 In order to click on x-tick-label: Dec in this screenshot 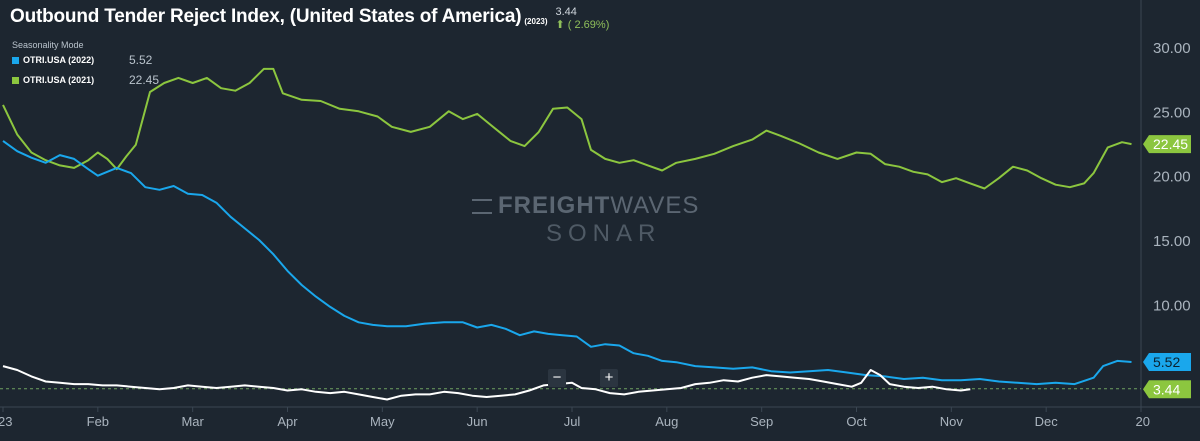, I will do `click(1047, 421)`.